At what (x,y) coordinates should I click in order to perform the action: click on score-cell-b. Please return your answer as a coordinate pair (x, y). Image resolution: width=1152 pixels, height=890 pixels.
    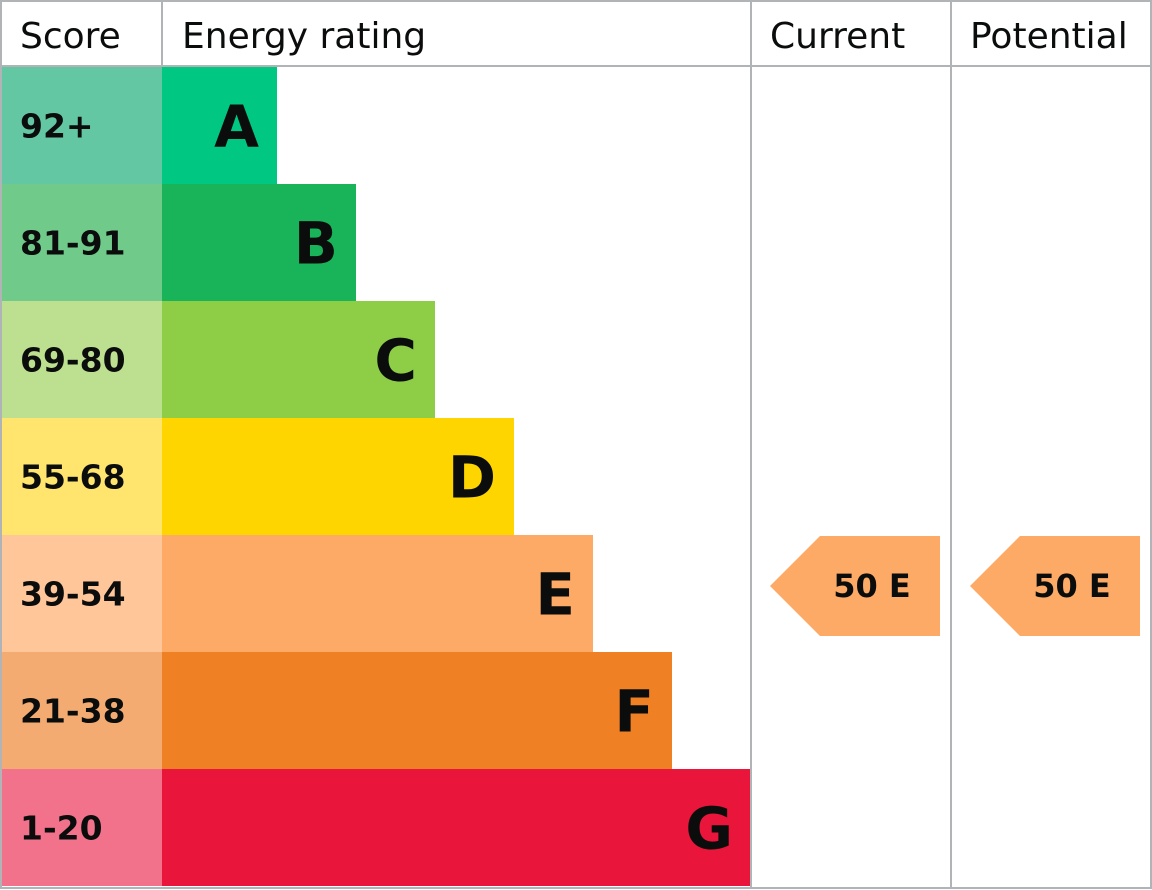
    Looking at the image, I should click on (82, 242).